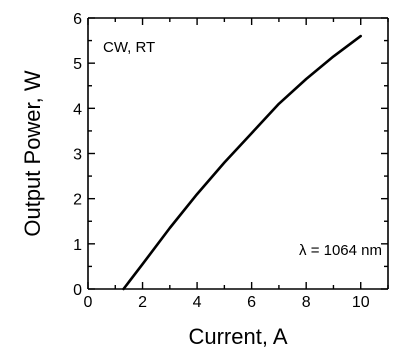  Describe the element at coordinates (142, 302) in the screenshot. I see `x-tick-label: 2` at that location.